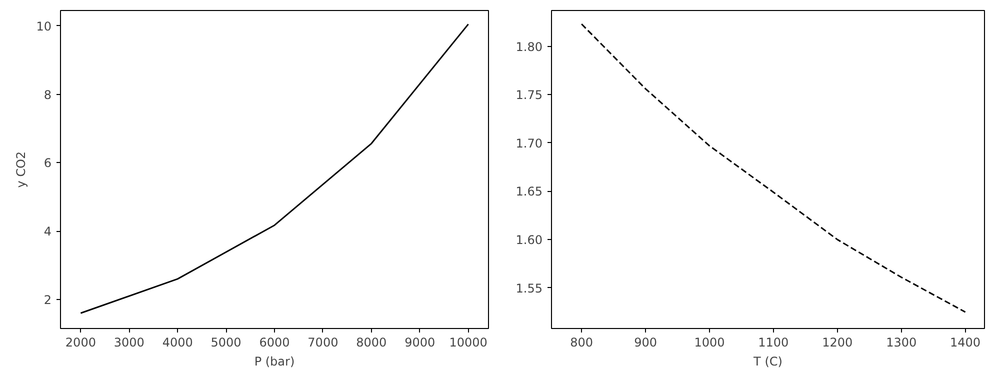 Image resolution: width=996 pixels, height=371 pixels. What do you see at coordinates (529, 95) in the screenshot?
I see `y-tick-label: 1.75` at bounding box center [529, 95].